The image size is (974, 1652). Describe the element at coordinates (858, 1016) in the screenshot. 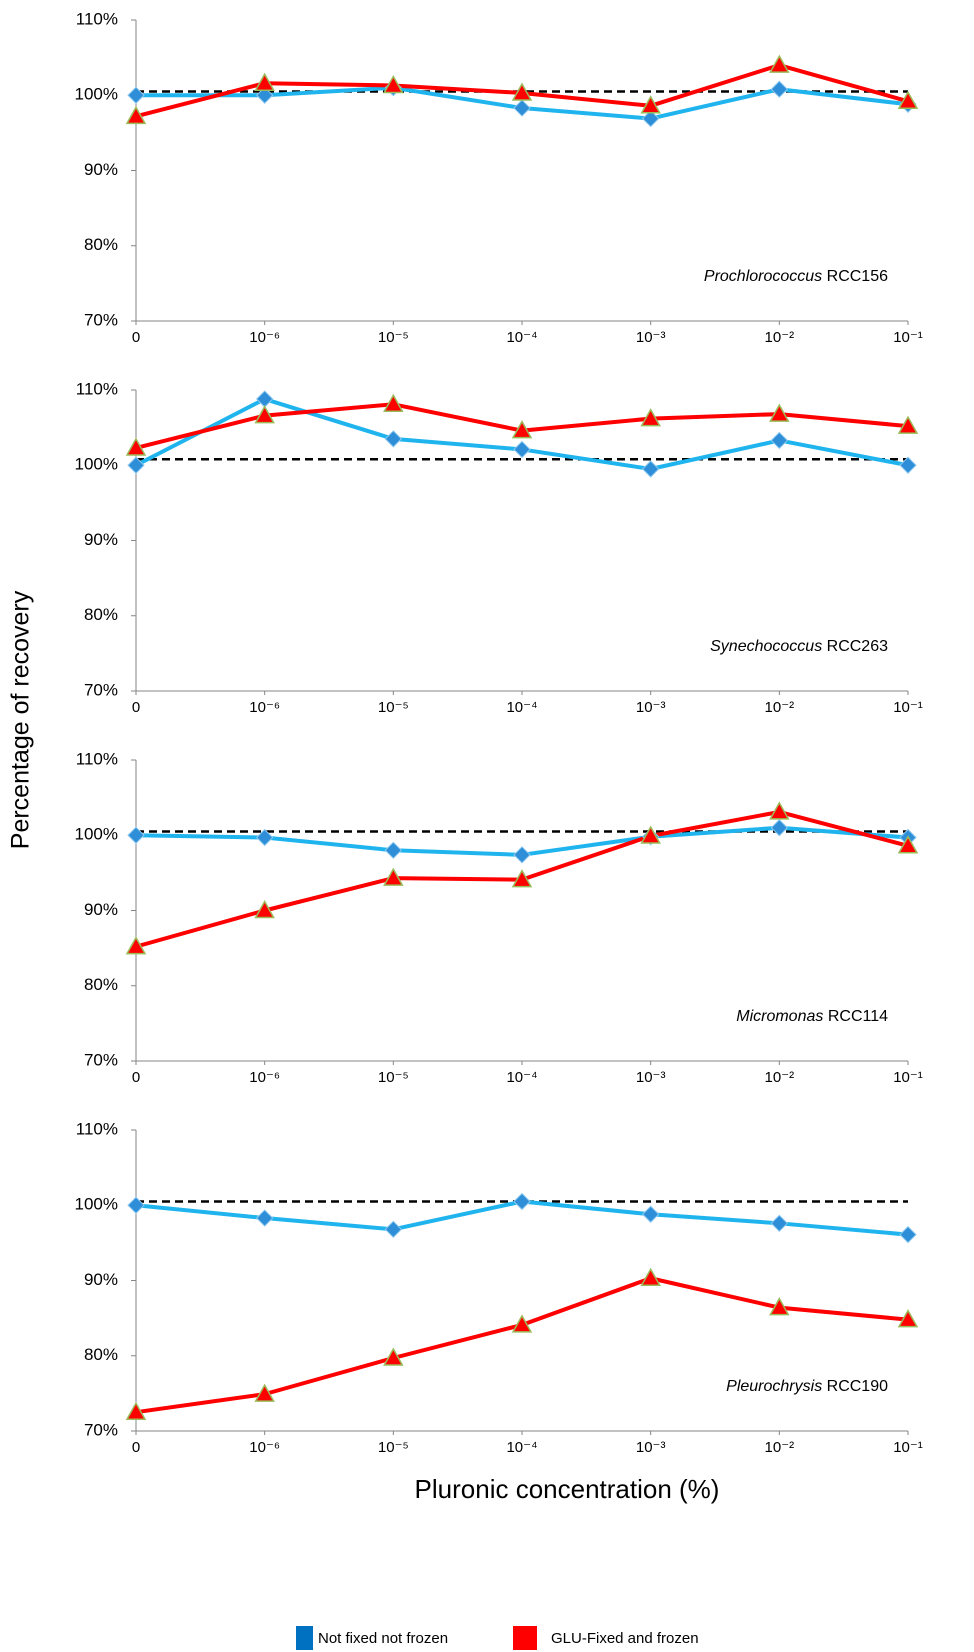

I see `strain-name: RCC114` at that location.